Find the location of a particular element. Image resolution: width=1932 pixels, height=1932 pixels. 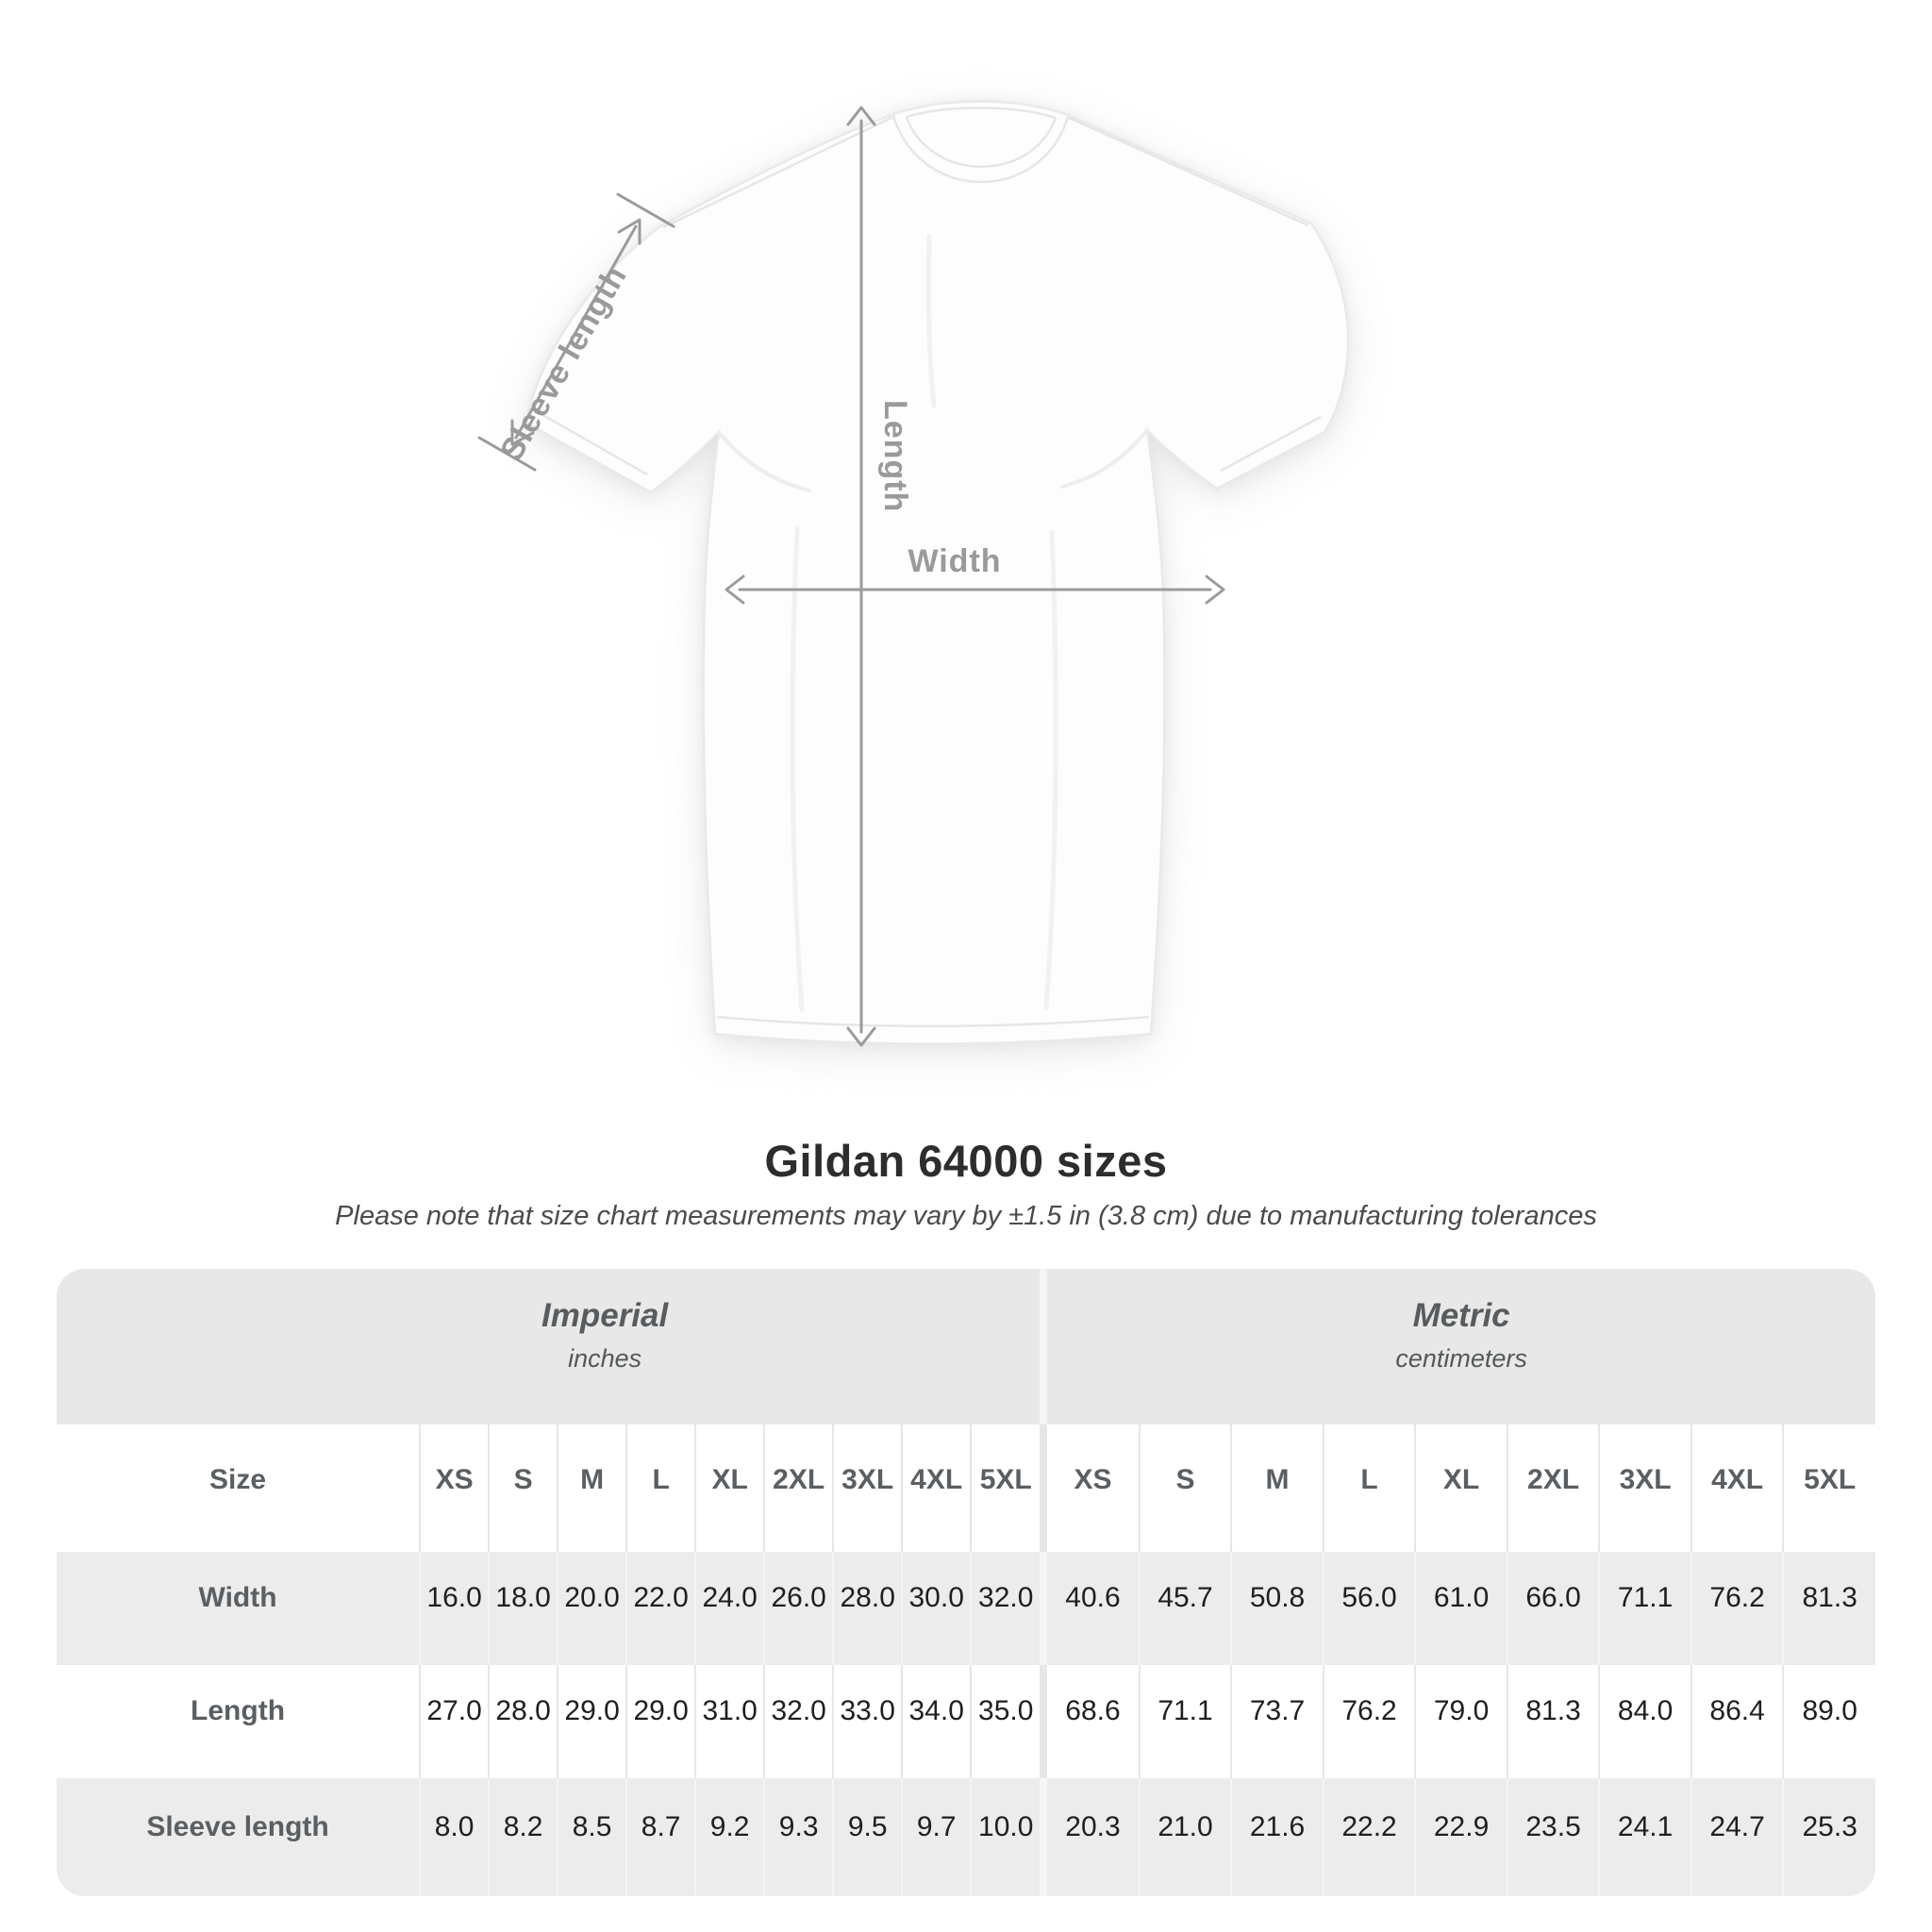

value-cell: 16.0 is located at coordinates (454, 1608).